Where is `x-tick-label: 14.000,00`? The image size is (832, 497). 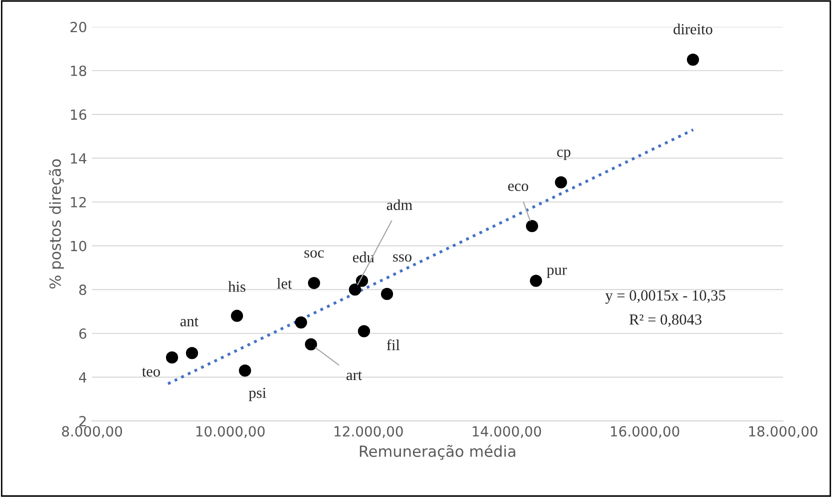
x-tick-label: 14.000,00 is located at coordinates (507, 432).